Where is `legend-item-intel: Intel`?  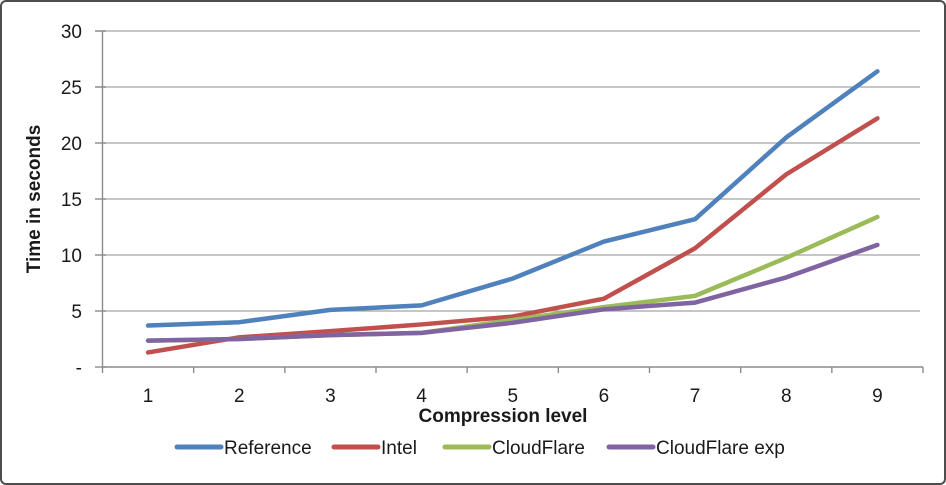
legend-item-intel: Intel is located at coordinates (374, 448).